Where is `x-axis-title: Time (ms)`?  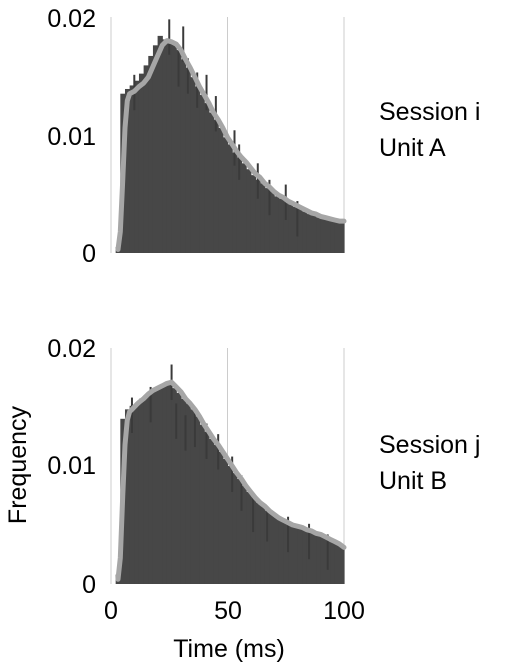 x-axis-title: Time (ms) is located at coordinates (229, 649).